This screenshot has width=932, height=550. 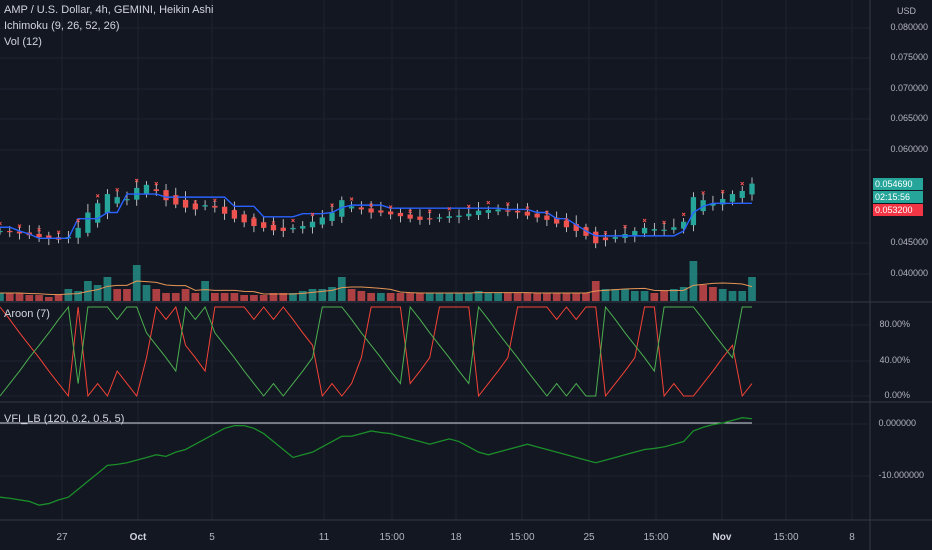 What do you see at coordinates (589, 537) in the screenshot?
I see `time-tick: 25` at bounding box center [589, 537].